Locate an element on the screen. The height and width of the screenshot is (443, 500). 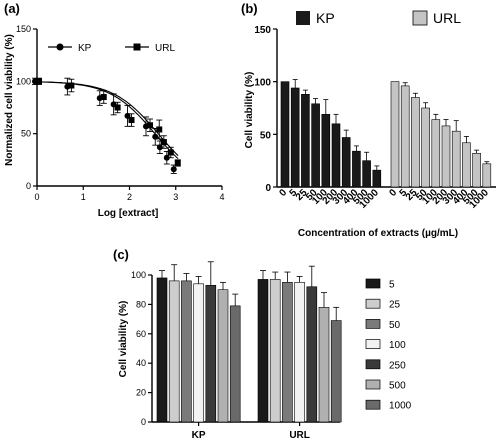
legend-kp-label: KP is located at coordinates (85, 48).